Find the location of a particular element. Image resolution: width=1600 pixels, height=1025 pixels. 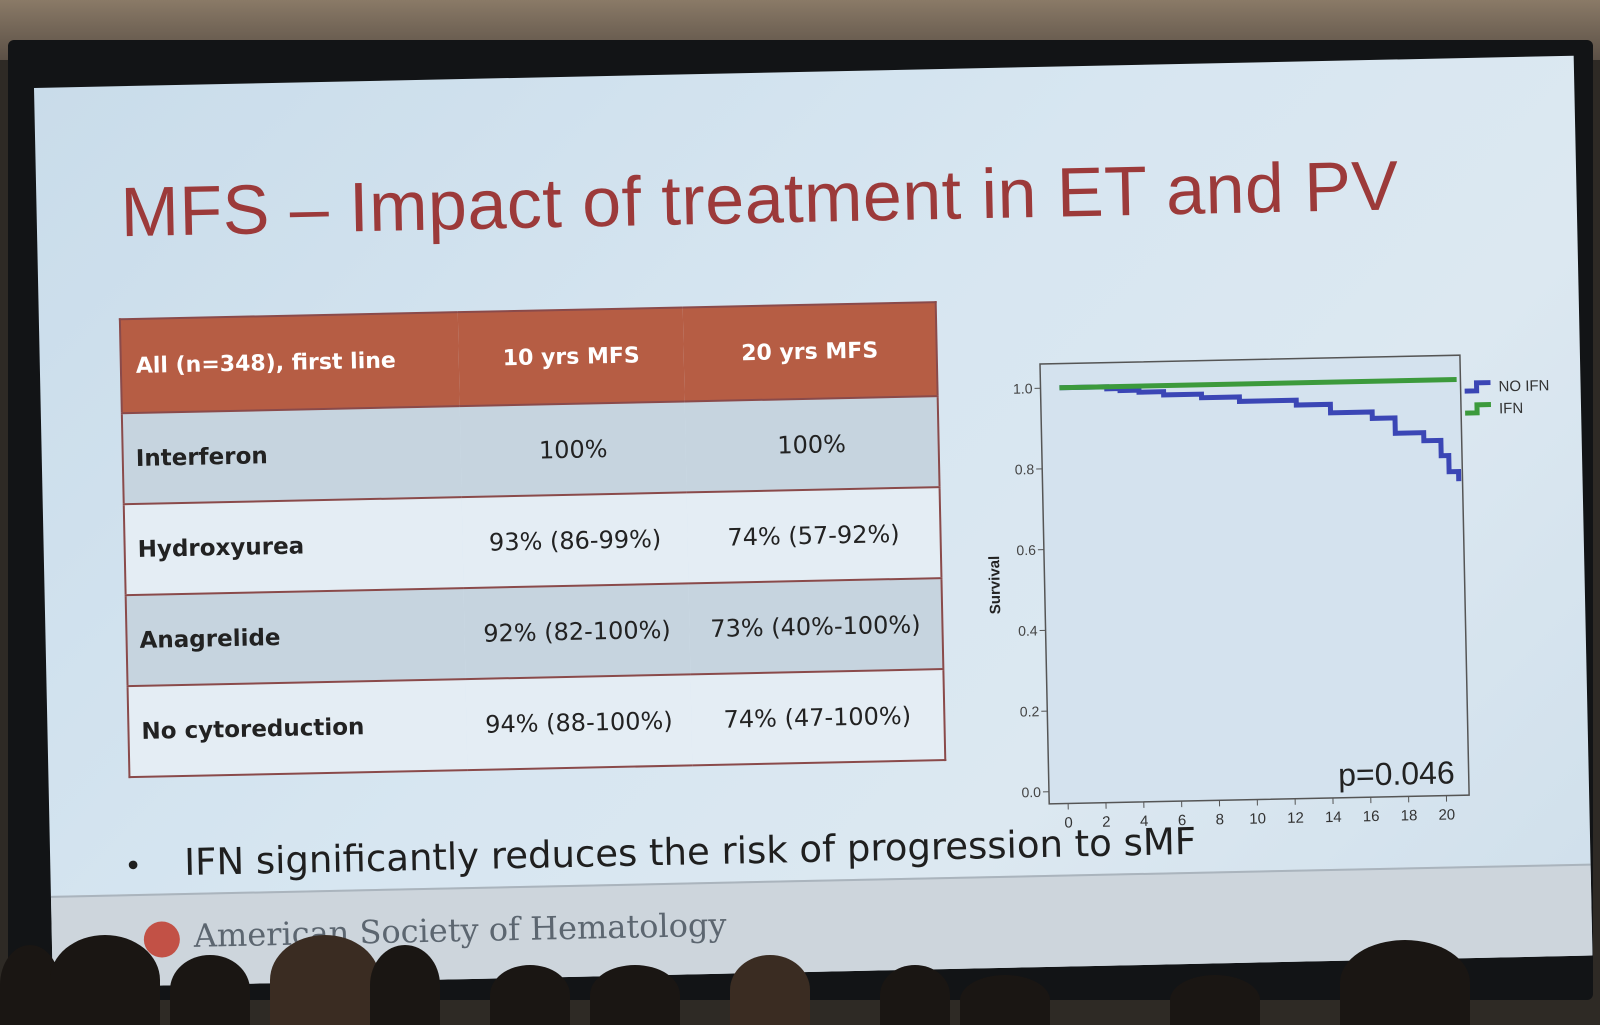

table-row: Anagrelide 92% (82-100%) 73% (40%-100%) is located at coordinates (535, 632).